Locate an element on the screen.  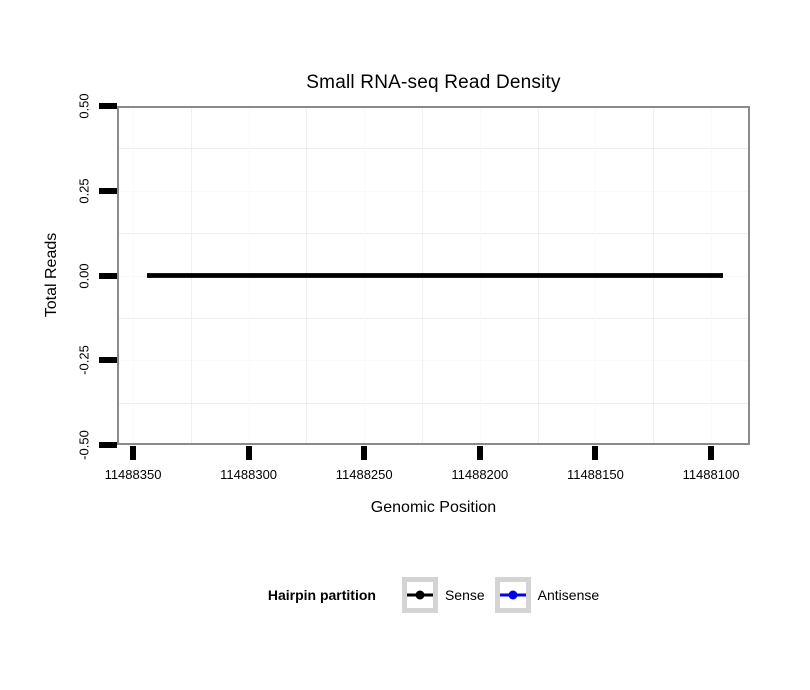
x-axis-tick-label: 11488200 is located at coordinates (480, 474).